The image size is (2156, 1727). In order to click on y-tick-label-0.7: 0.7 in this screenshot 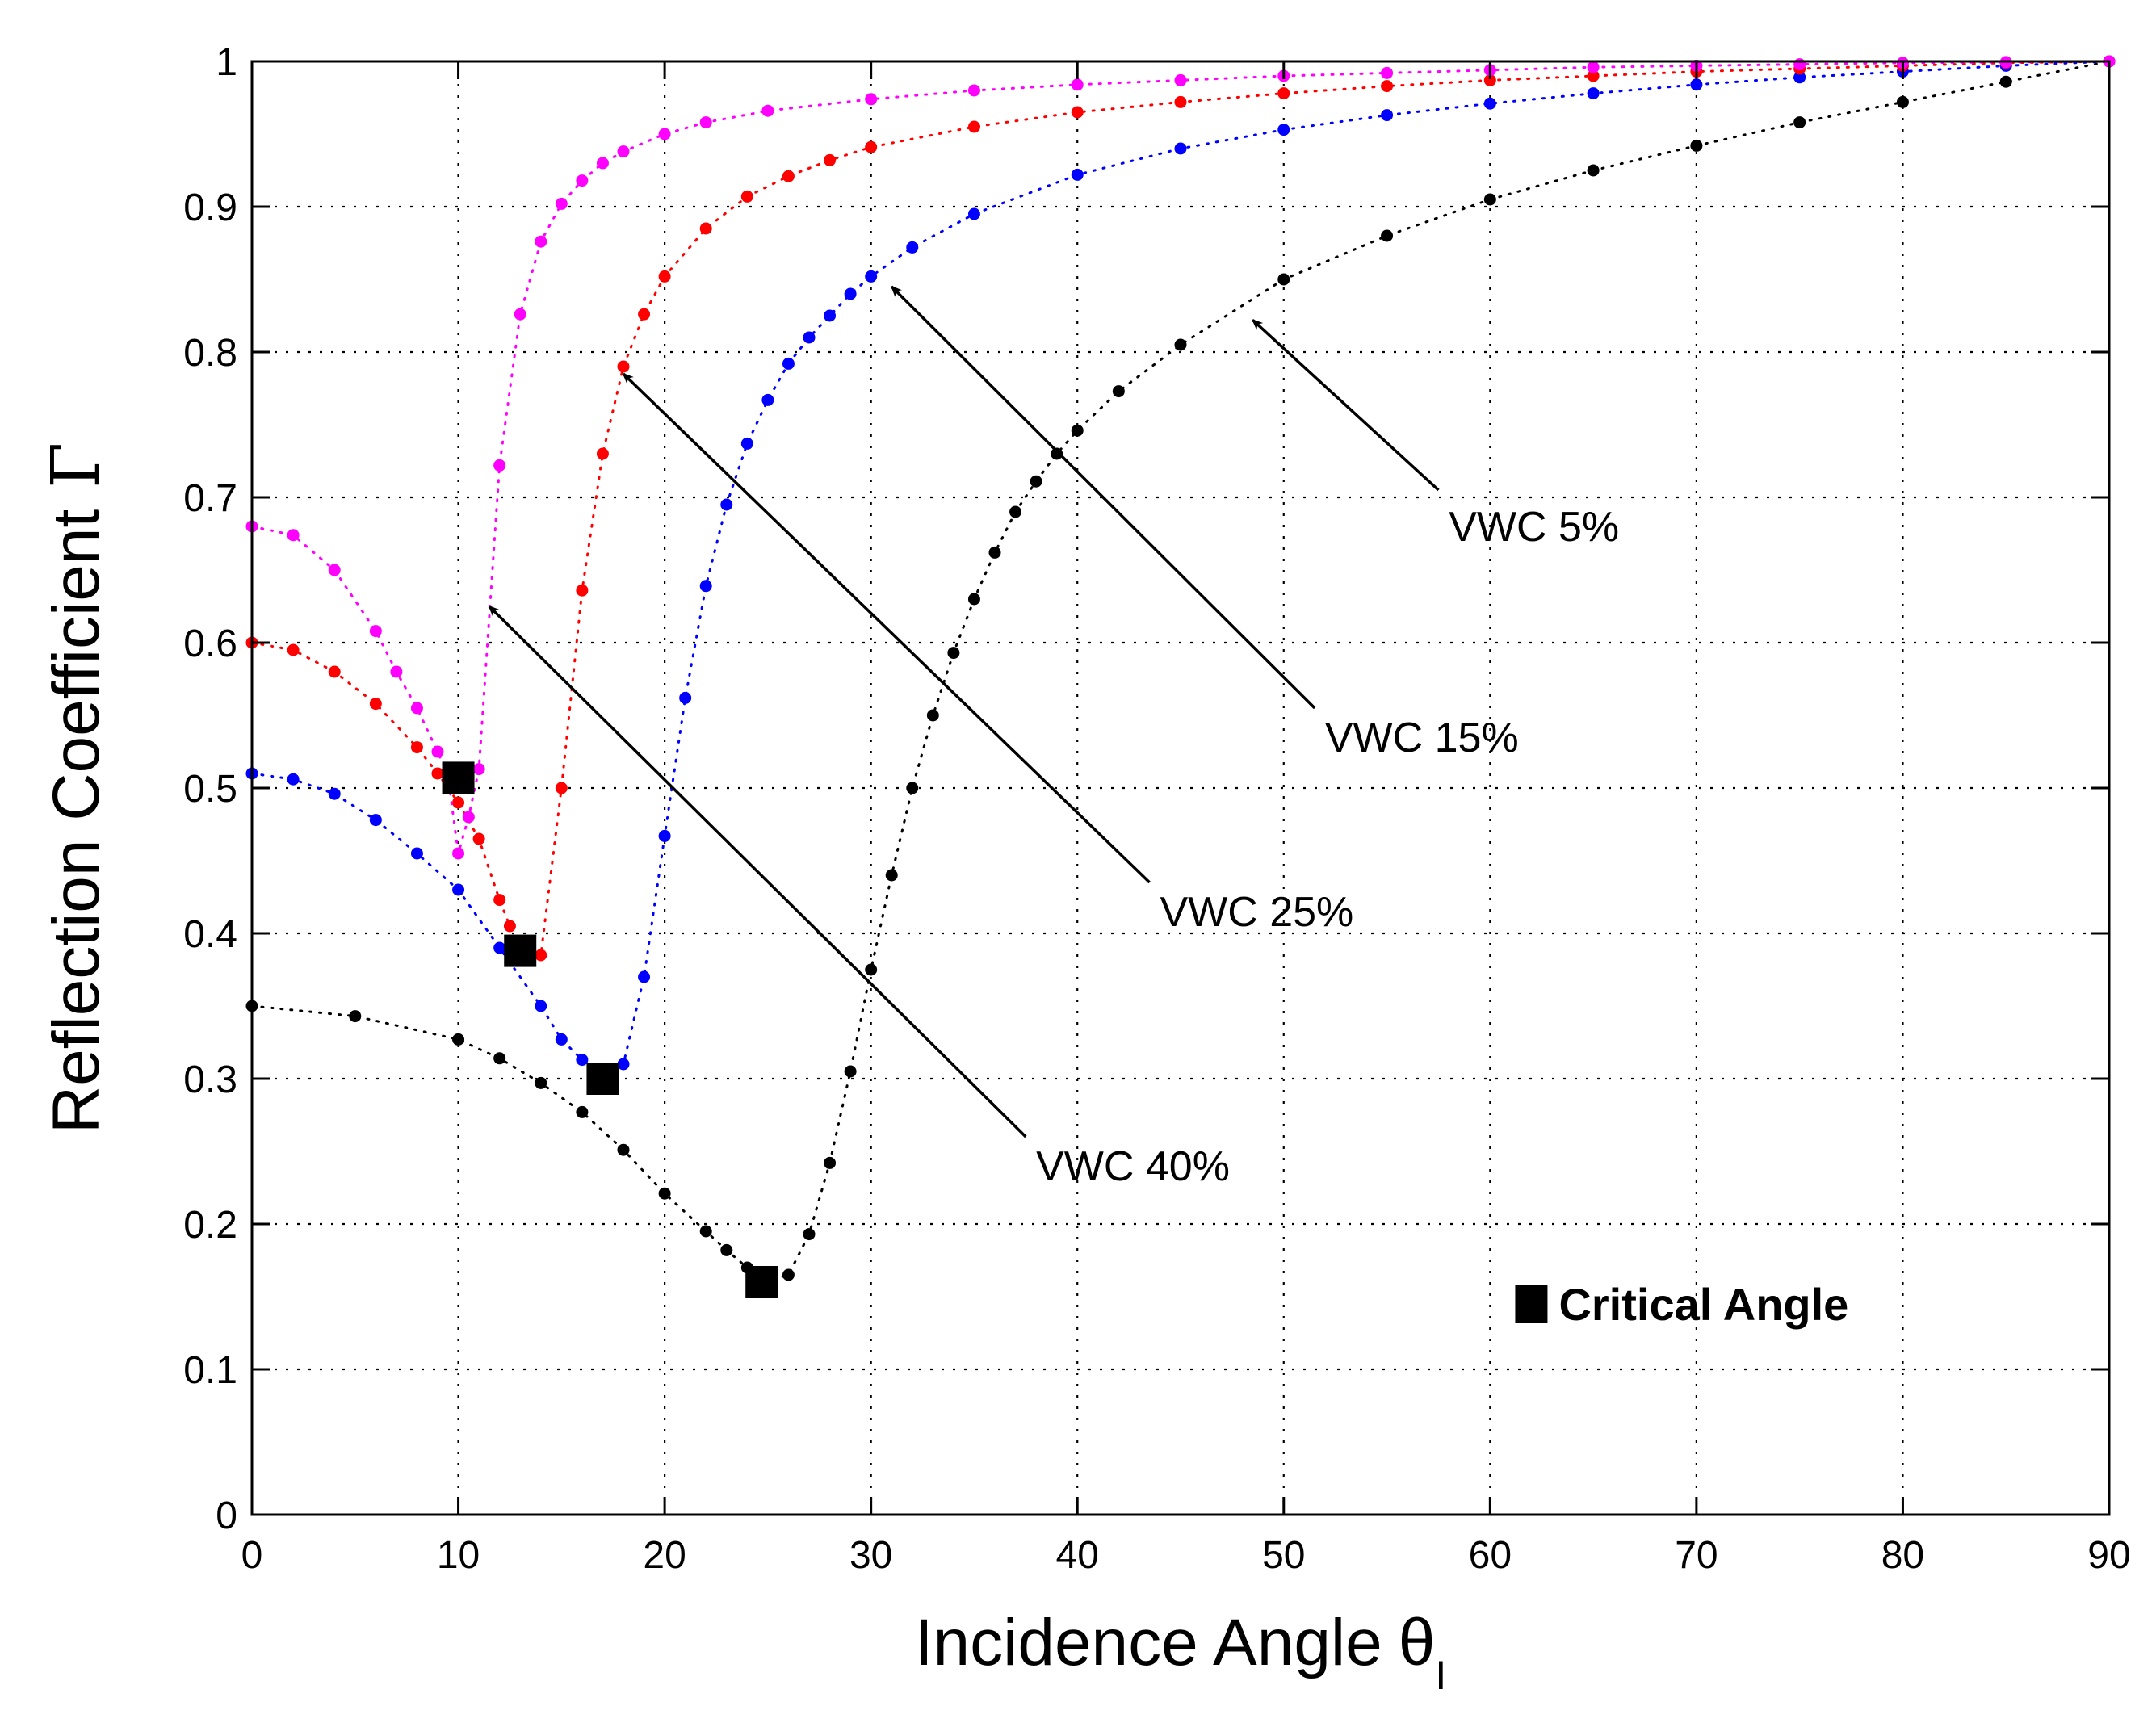, I will do `click(210, 498)`.